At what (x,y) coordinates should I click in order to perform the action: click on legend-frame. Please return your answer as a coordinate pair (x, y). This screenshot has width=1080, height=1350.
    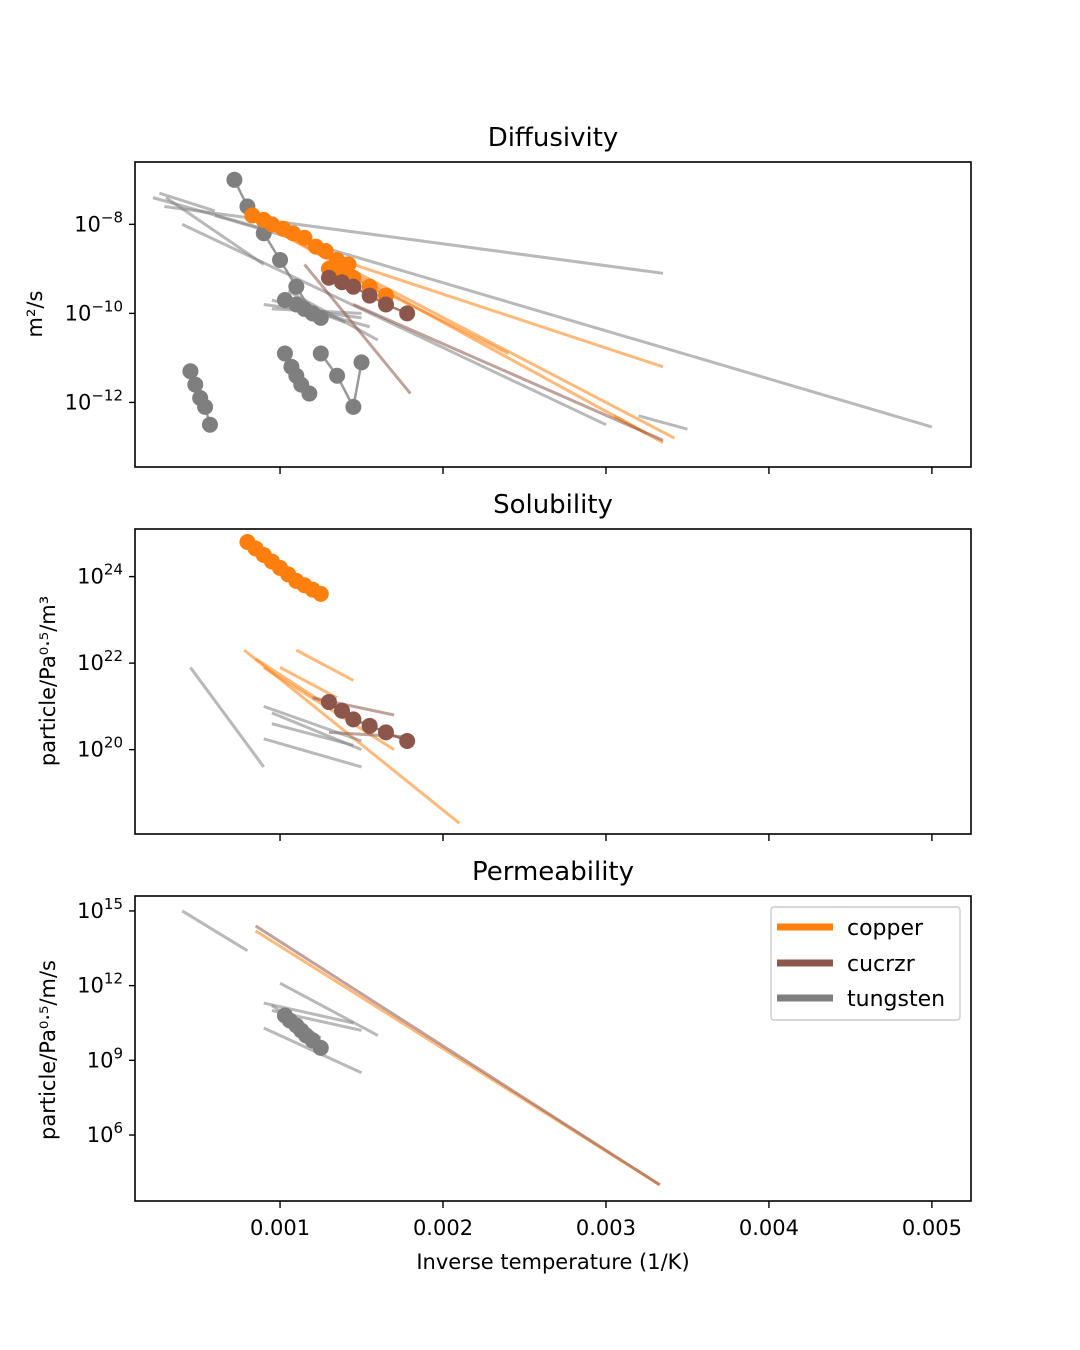
    Looking at the image, I should click on (865, 963).